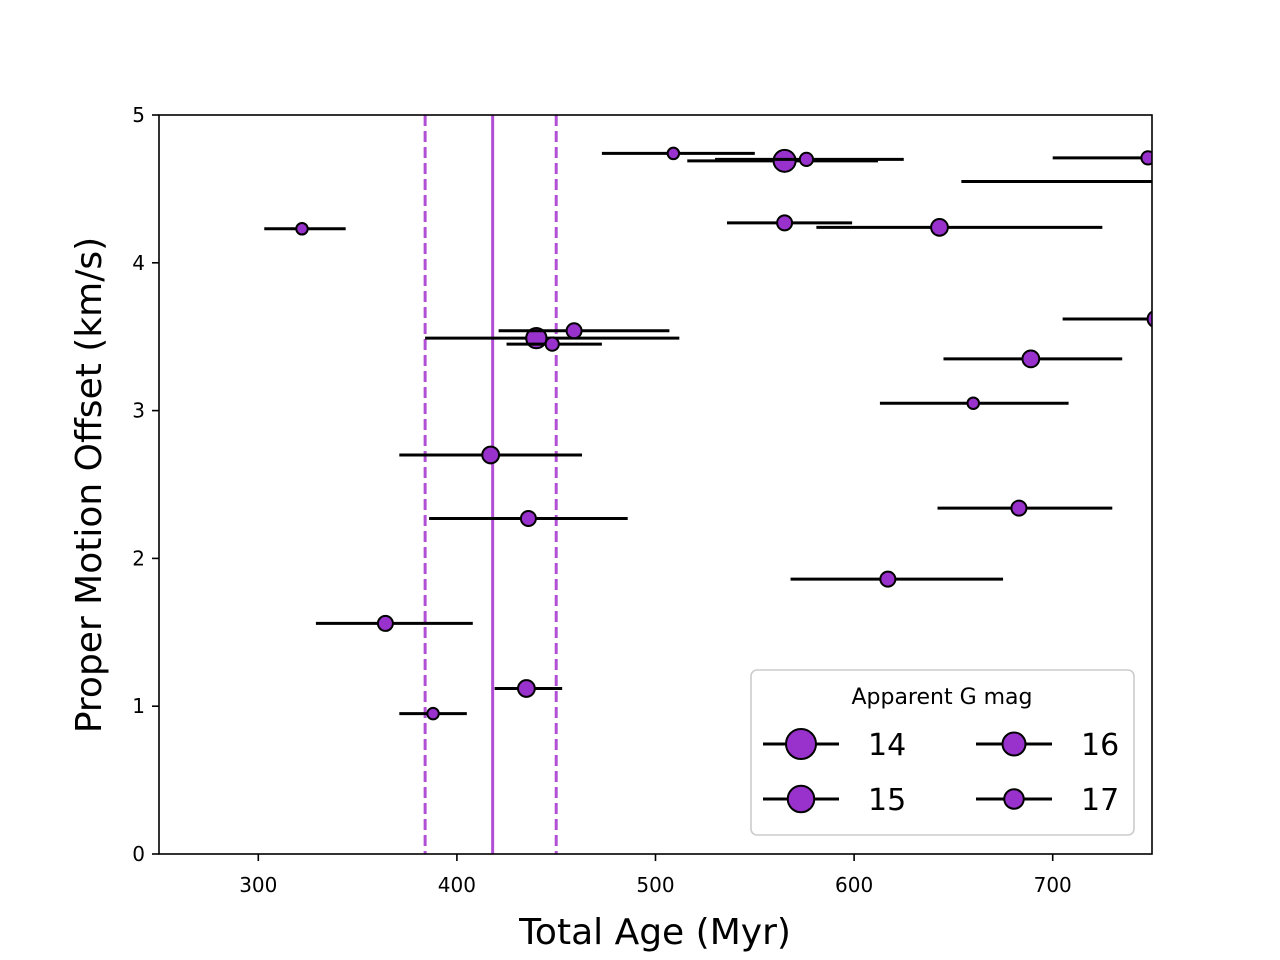  I want to click on x-tick-label: 600, so click(854, 885).